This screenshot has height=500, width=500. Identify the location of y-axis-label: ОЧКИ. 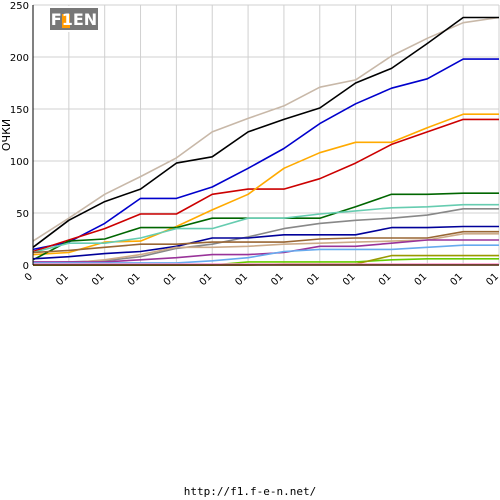
(6, 135).